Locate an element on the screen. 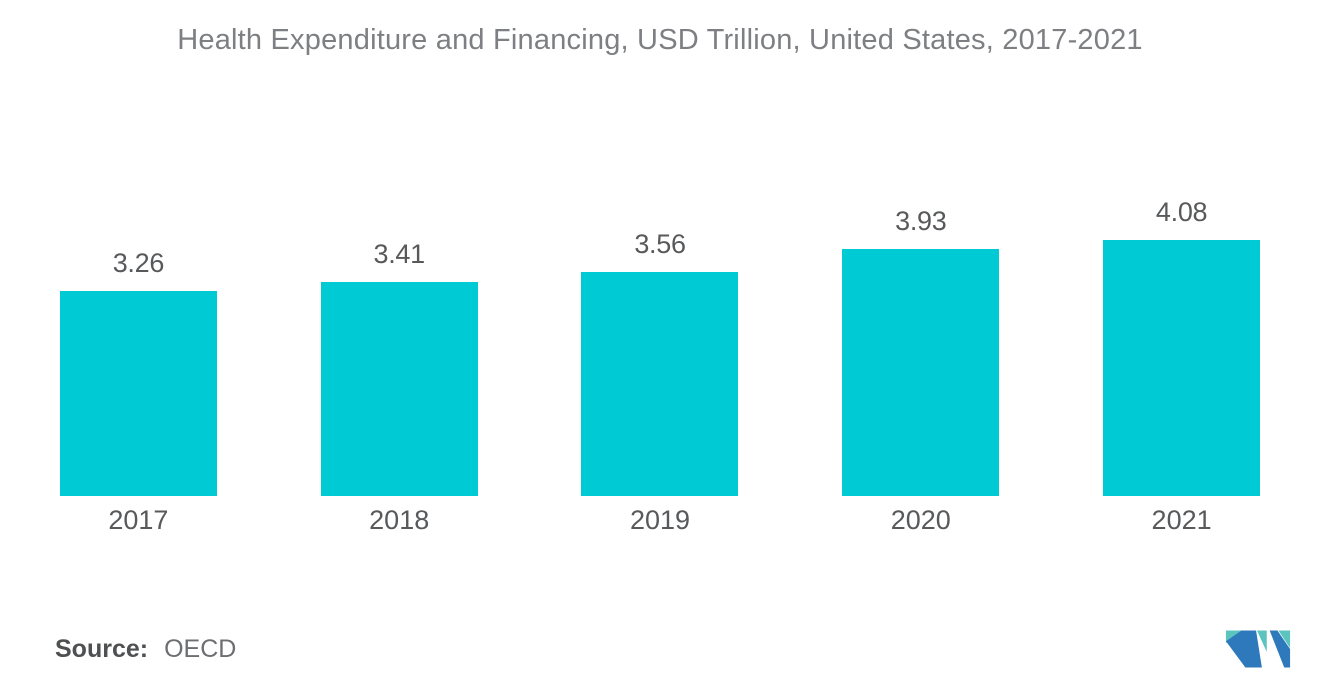  x-axis-label-2020: 2020 is located at coordinates (920, 520).